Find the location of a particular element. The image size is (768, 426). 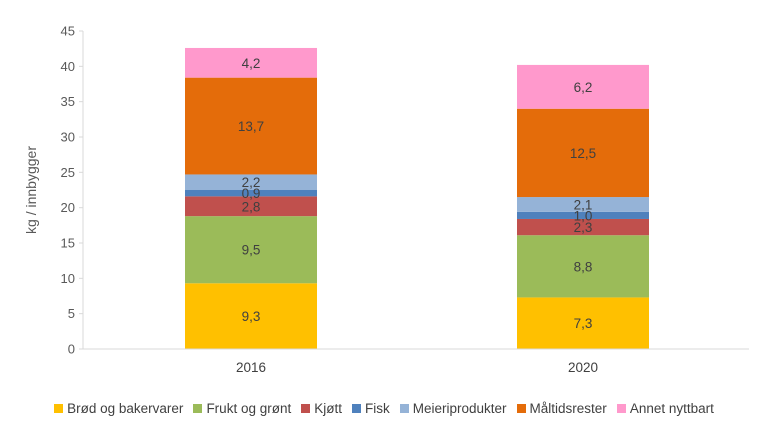

y-tick-label: 20 is located at coordinates (68, 207).